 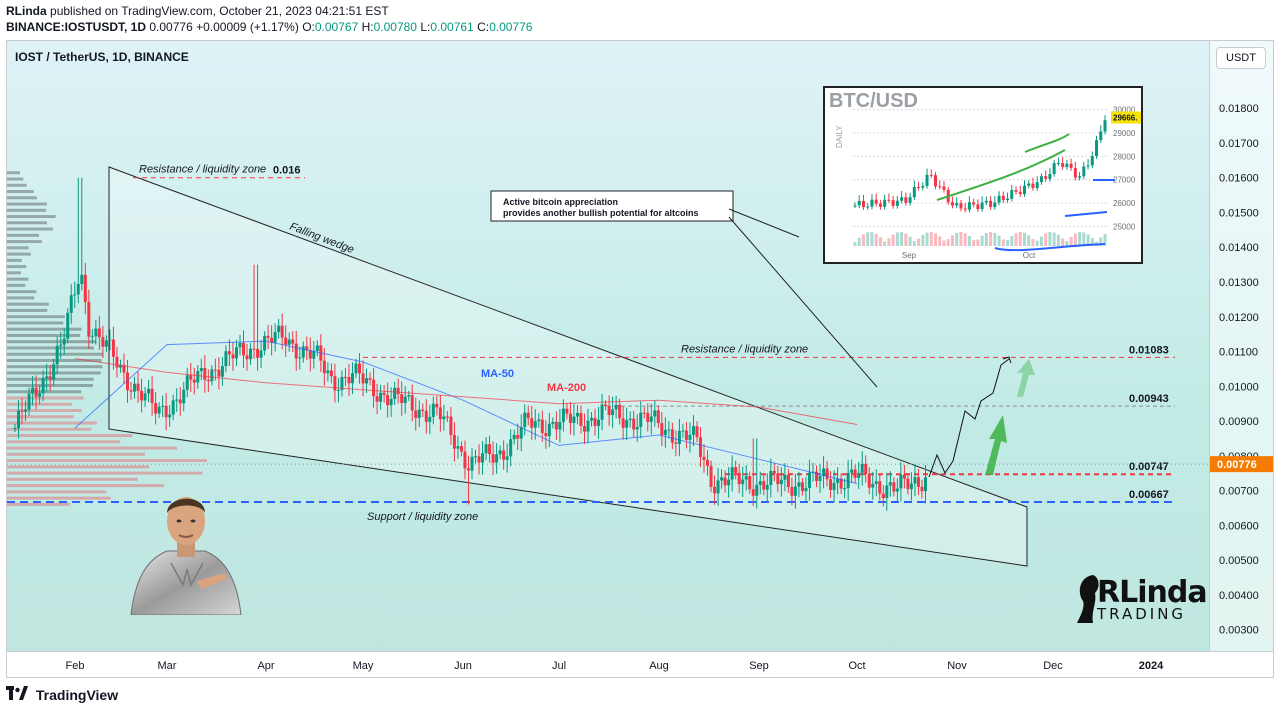 What do you see at coordinates (466, 412) in the screenshot?
I see `ma-line` at bounding box center [466, 412].